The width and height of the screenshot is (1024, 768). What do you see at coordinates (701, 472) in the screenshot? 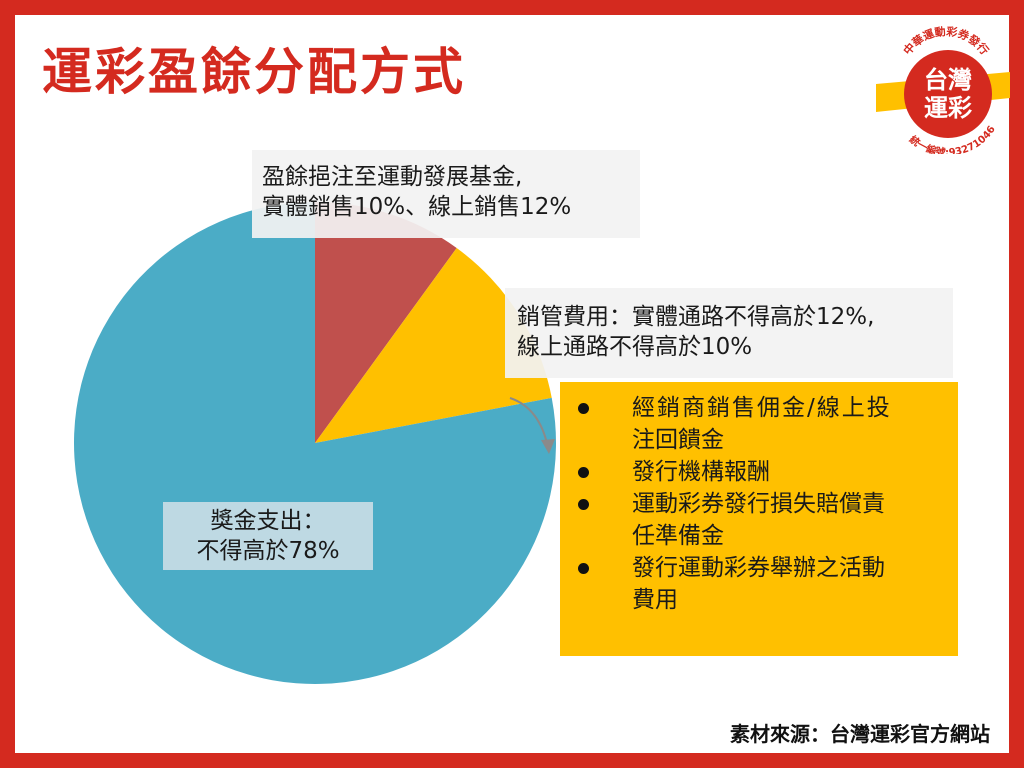
I see `list-item-line1: 發行機構報酬` at bounding box center [701, 472].